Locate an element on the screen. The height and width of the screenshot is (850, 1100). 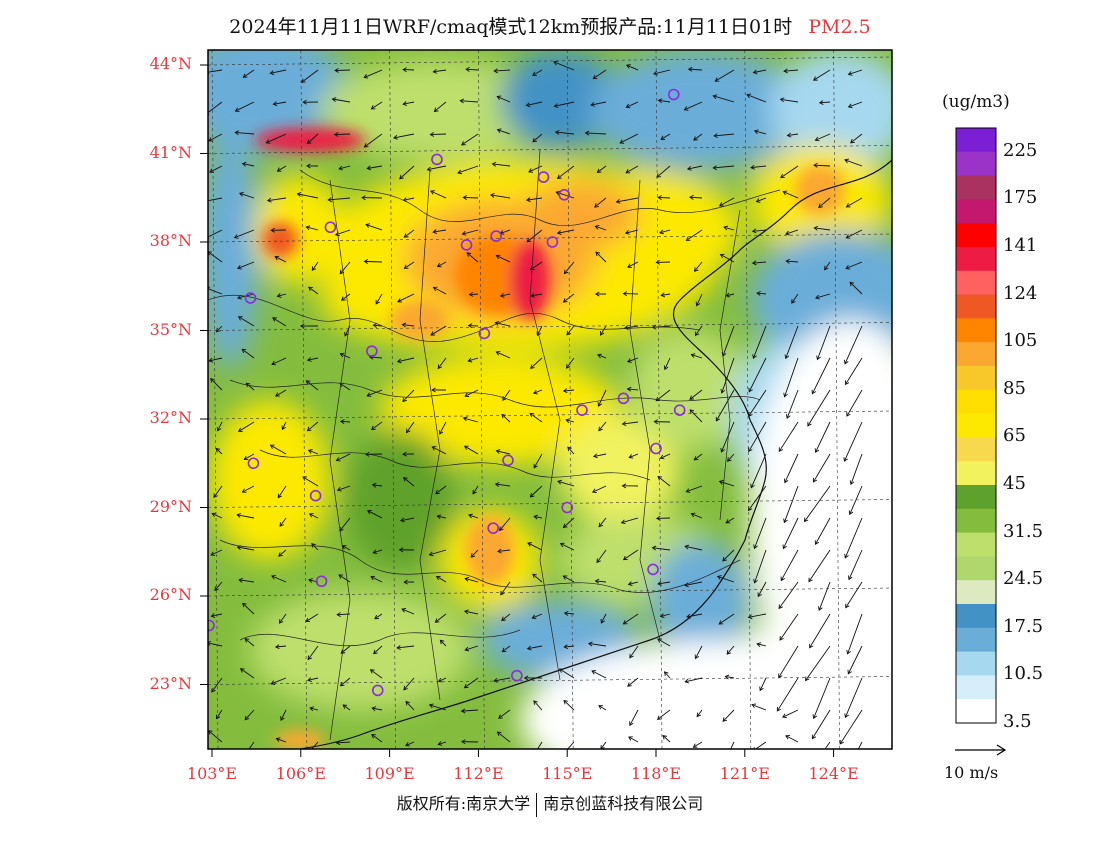
station-marker is located at coordinates (517, 675).